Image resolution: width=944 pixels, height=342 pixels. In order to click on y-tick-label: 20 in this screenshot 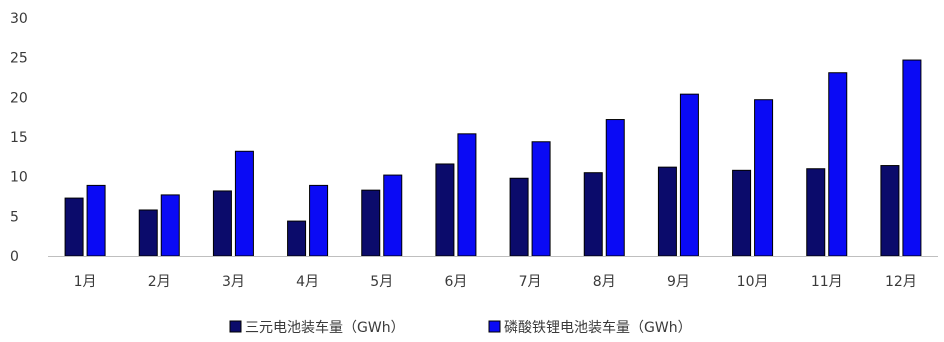, I will do `click(19, 98)`.